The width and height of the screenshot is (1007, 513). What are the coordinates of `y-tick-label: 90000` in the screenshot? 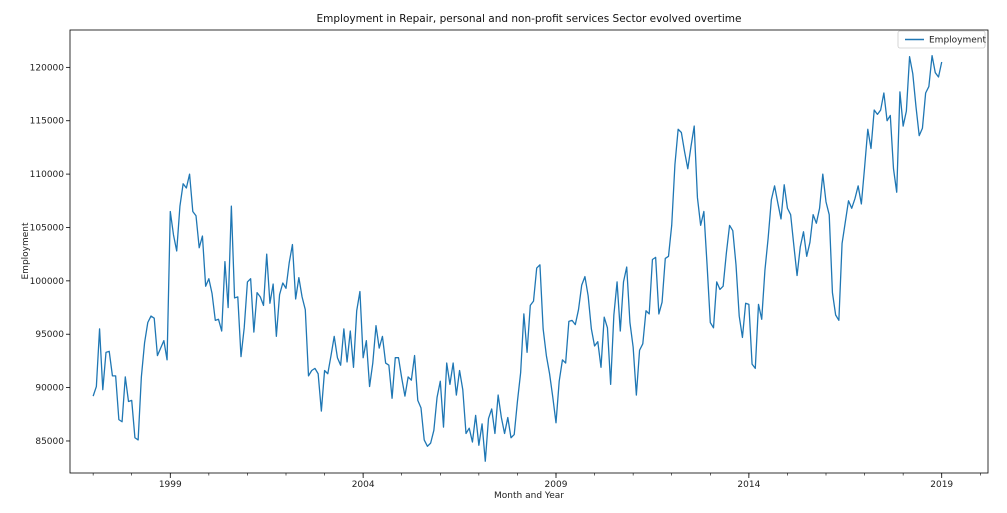 It's located at (49, 389).